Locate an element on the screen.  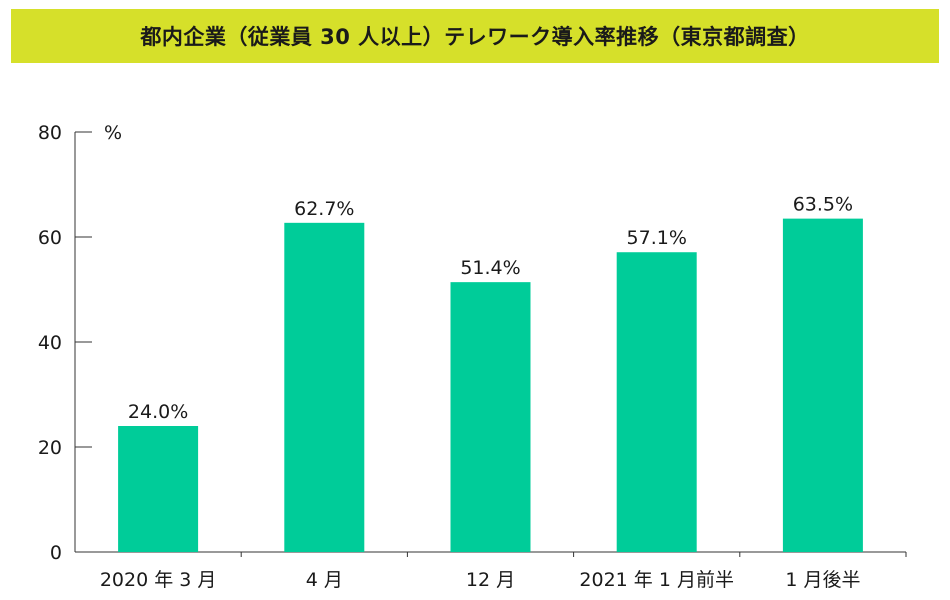
y-tick-label: 0 is located at coordinates (56, 553).